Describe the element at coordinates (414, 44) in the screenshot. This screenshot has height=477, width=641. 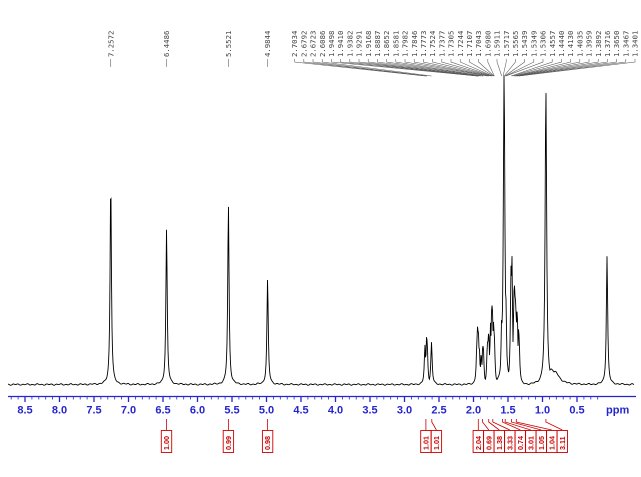
I see `peak-label: 1.7846` at that location.